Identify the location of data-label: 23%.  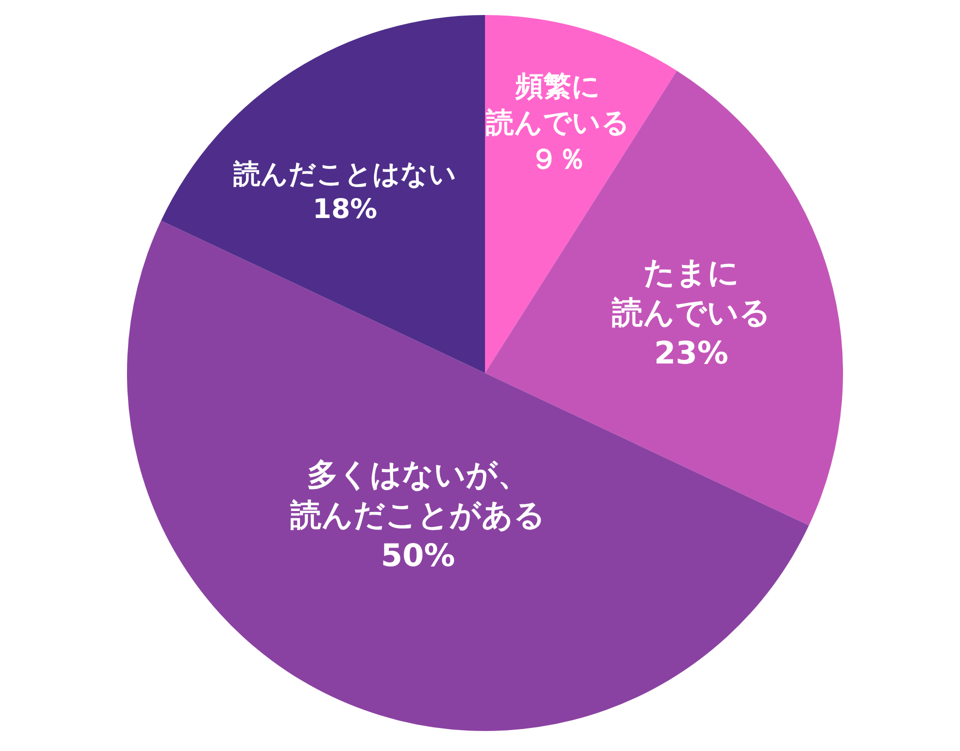
(691, 353).